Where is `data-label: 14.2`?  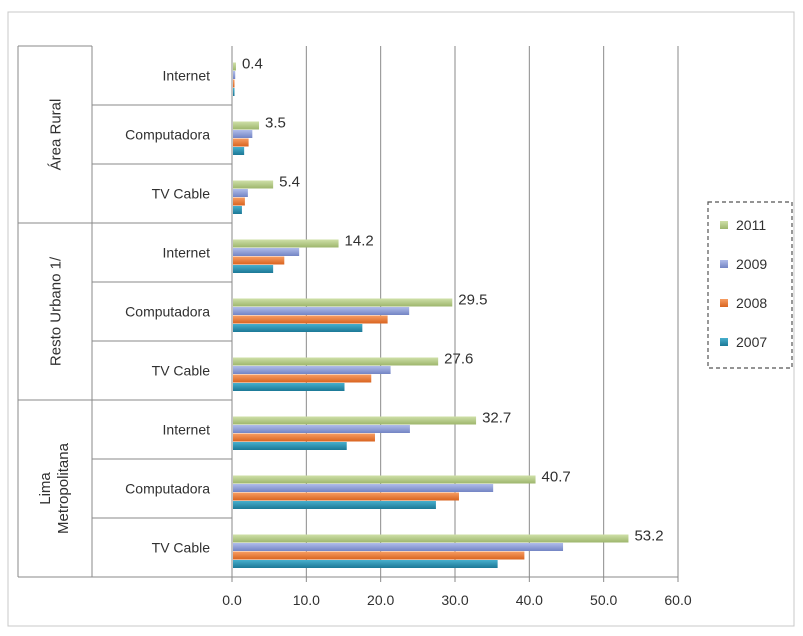 data-label: 14.2 is located at coordinates (359, 241).